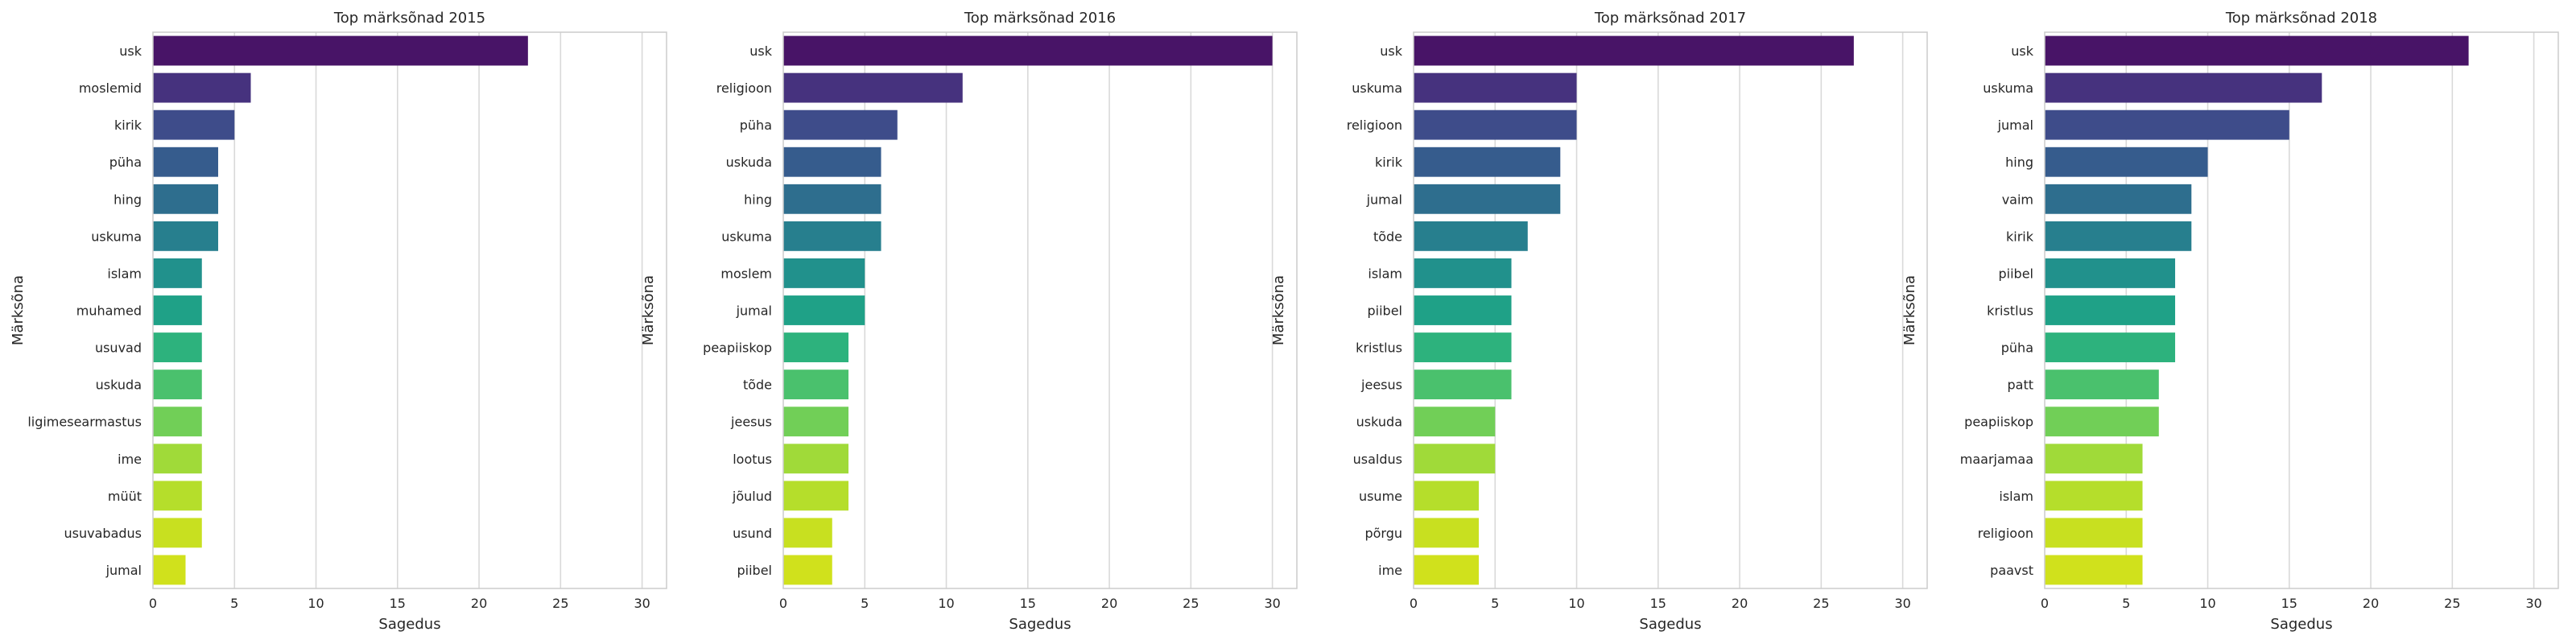 This screenshot has width=2576, height=644. What do you see at coordinates (1455, 422) in the screenshot?
I see `bar-uskuda` at bounding box center [1455, 422].